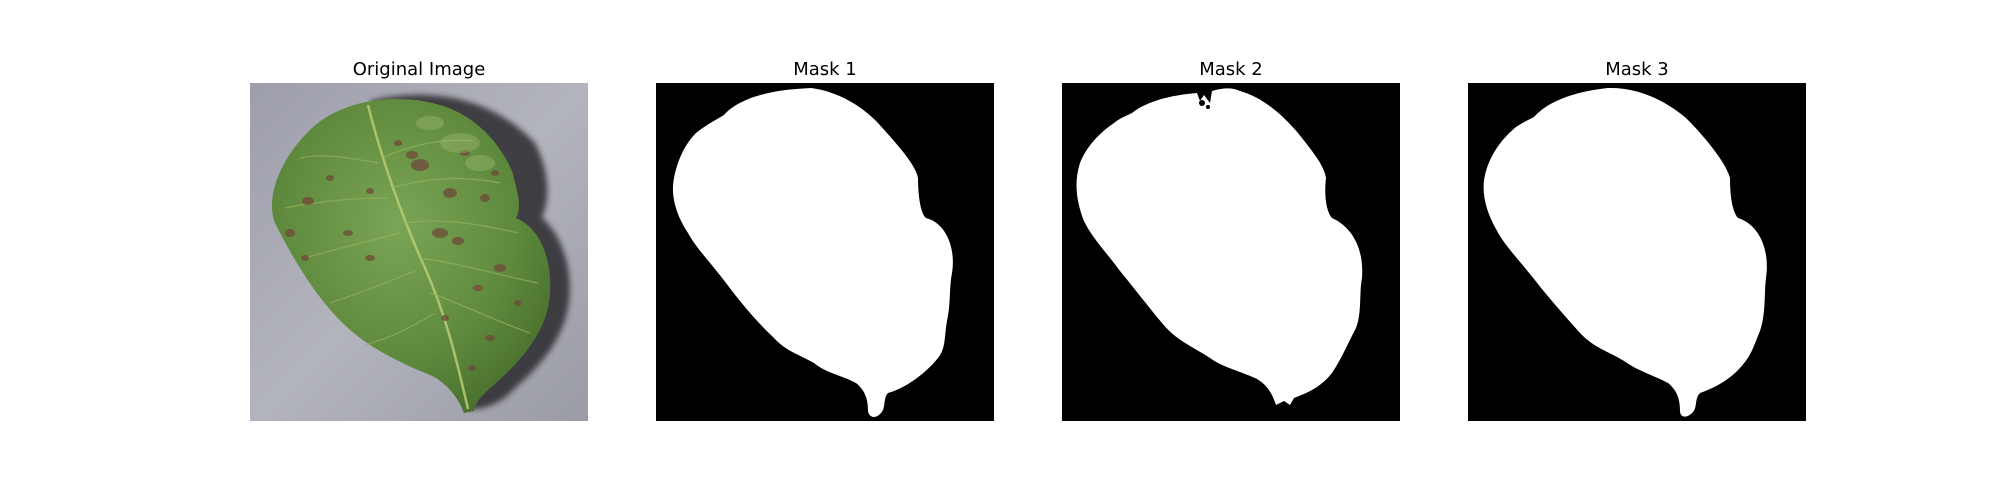  I want to click on mask-3-image, so click(1637, 252).